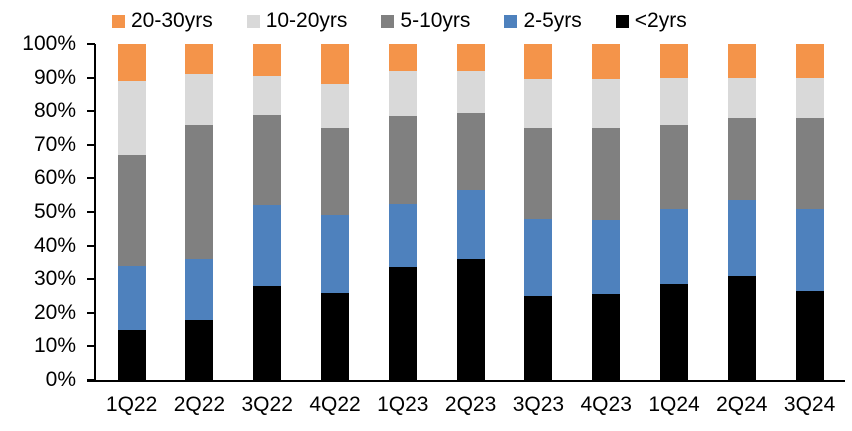 The image size is (852, 431). Describe the element at coordinates (402, 235) in the screenshot. I see `bar-segment-1q23-2-5yrs` at that location.